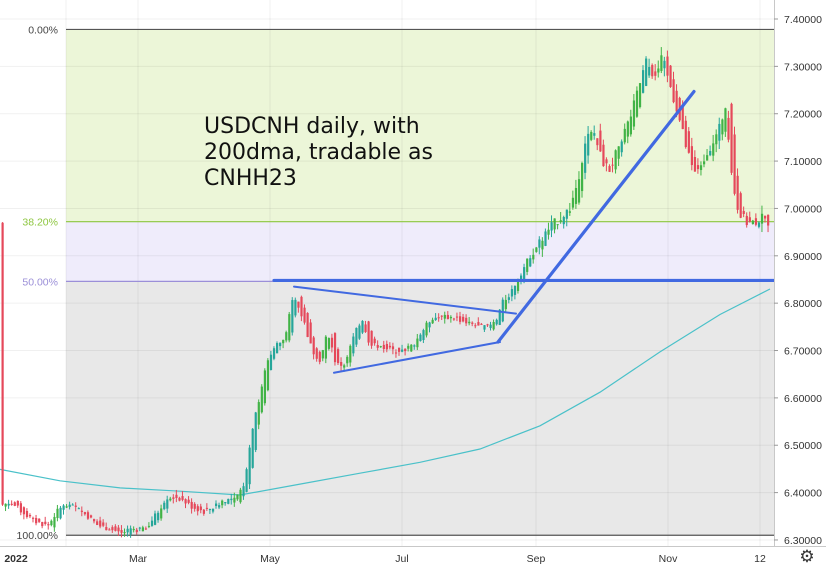 The height and width of the screenshot is (572, 826). Describe the element at coordinates (807, 557) in the screenshot. I see `settings-gear-icon: ⚙` at that location.